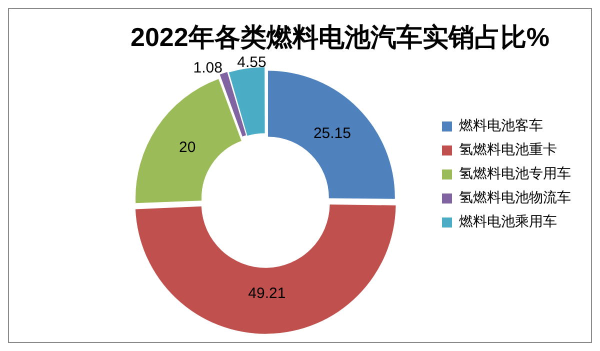 The height and width of the screenshot is (351, 600). I want to click on data-label: 1.08, so click(207, 67).